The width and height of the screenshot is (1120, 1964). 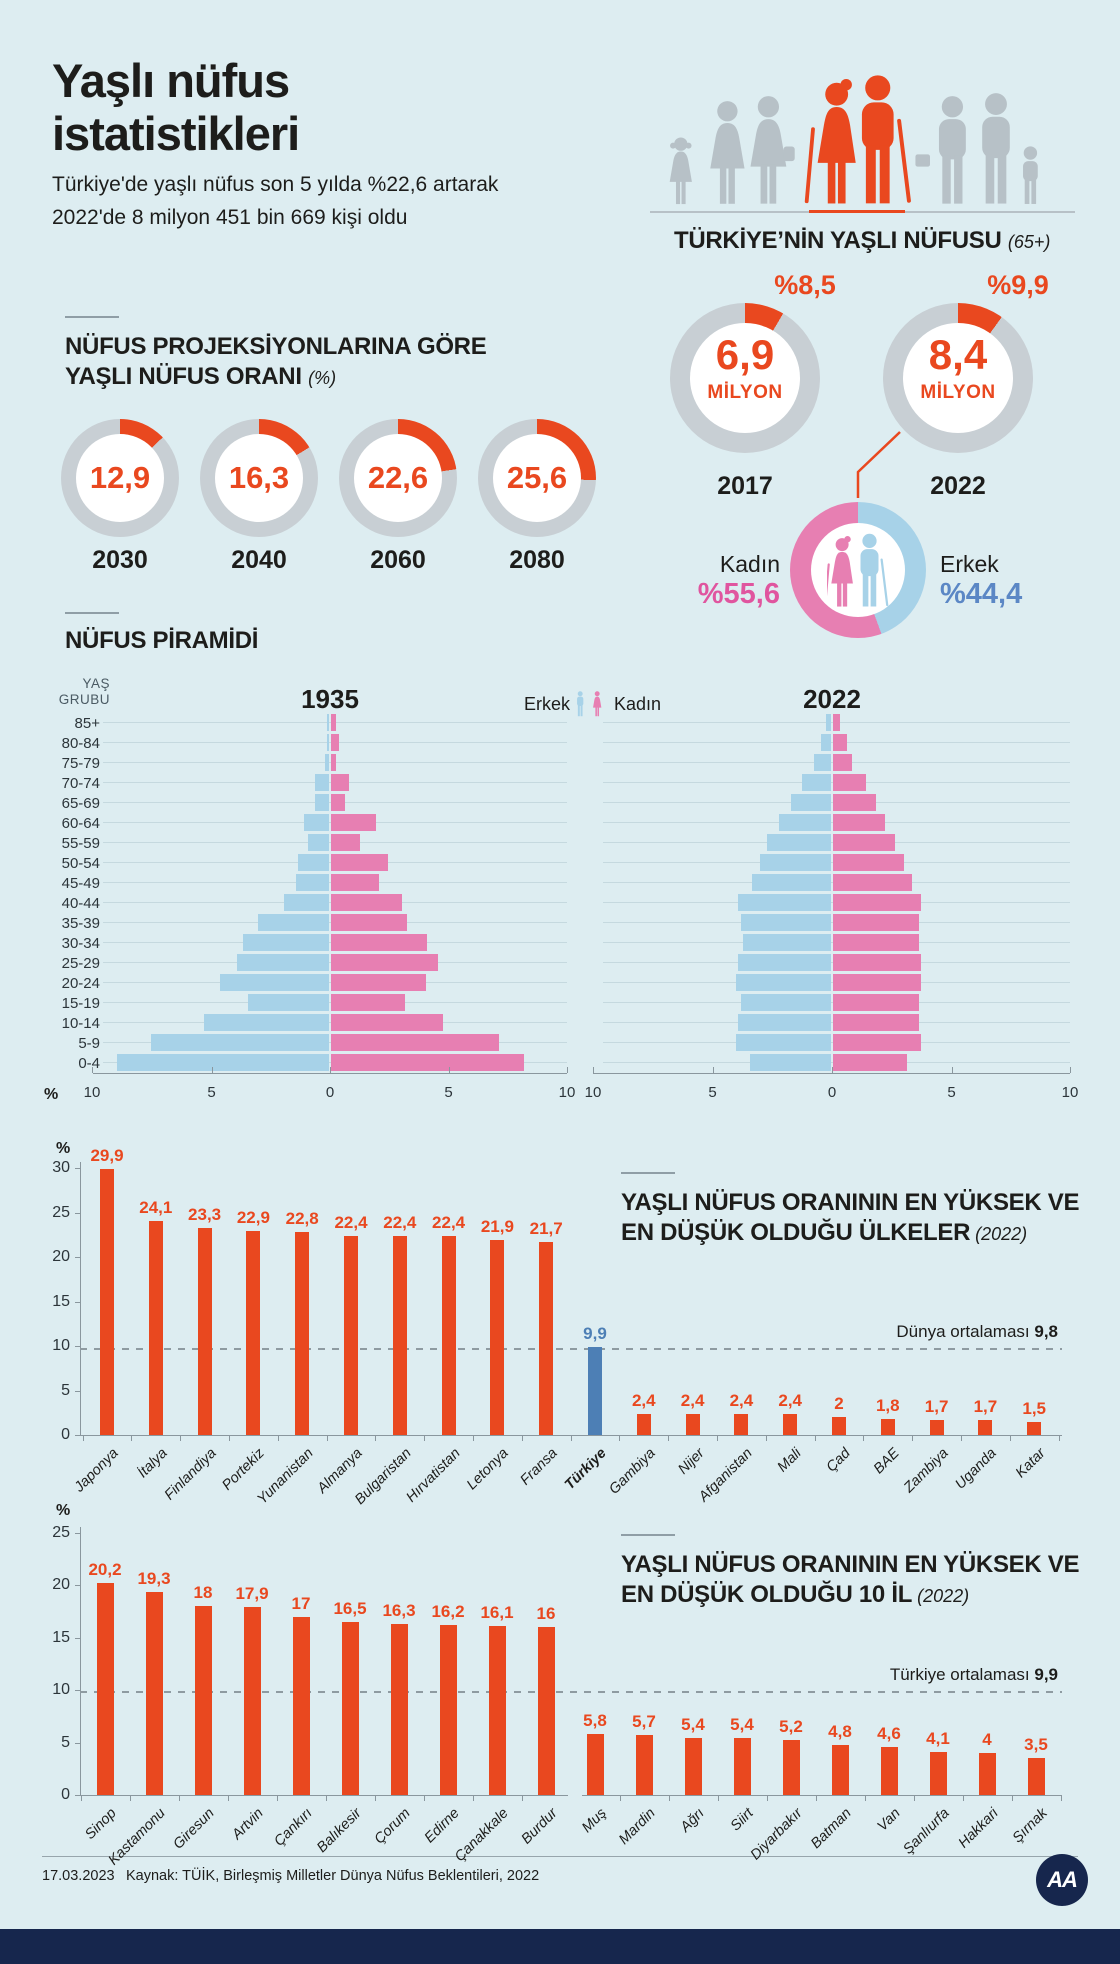 What do you see at coordinates (449, 1222) in the screenshot?
I see `ulkeler-bar-value: 22,4` at bounding box center [449, 1222].